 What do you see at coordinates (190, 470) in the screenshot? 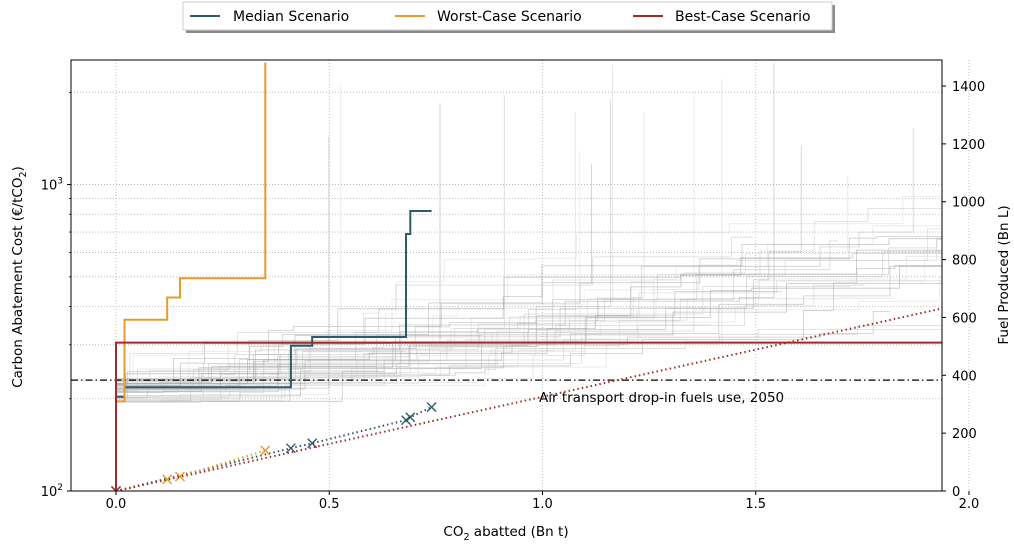
I see `worst-fuel-dotted-line` at bounding box center [190, 470].